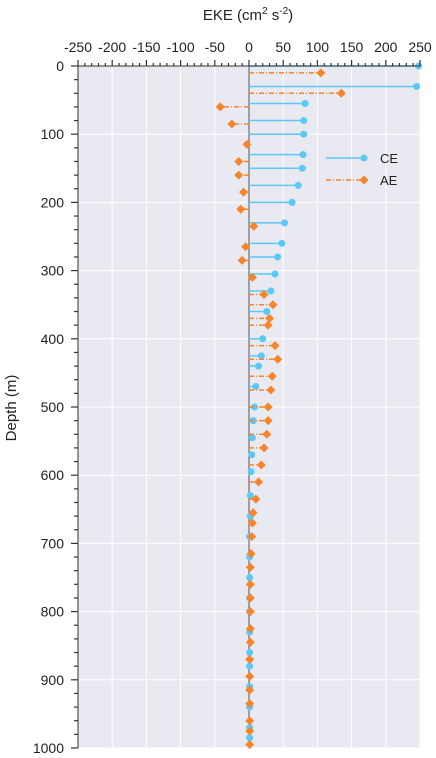 The width and height of the screenshot is (436, 758). Describe the element at coordinates (364, 158) in the screenshot. I see `legend-marker-ce` at that location.